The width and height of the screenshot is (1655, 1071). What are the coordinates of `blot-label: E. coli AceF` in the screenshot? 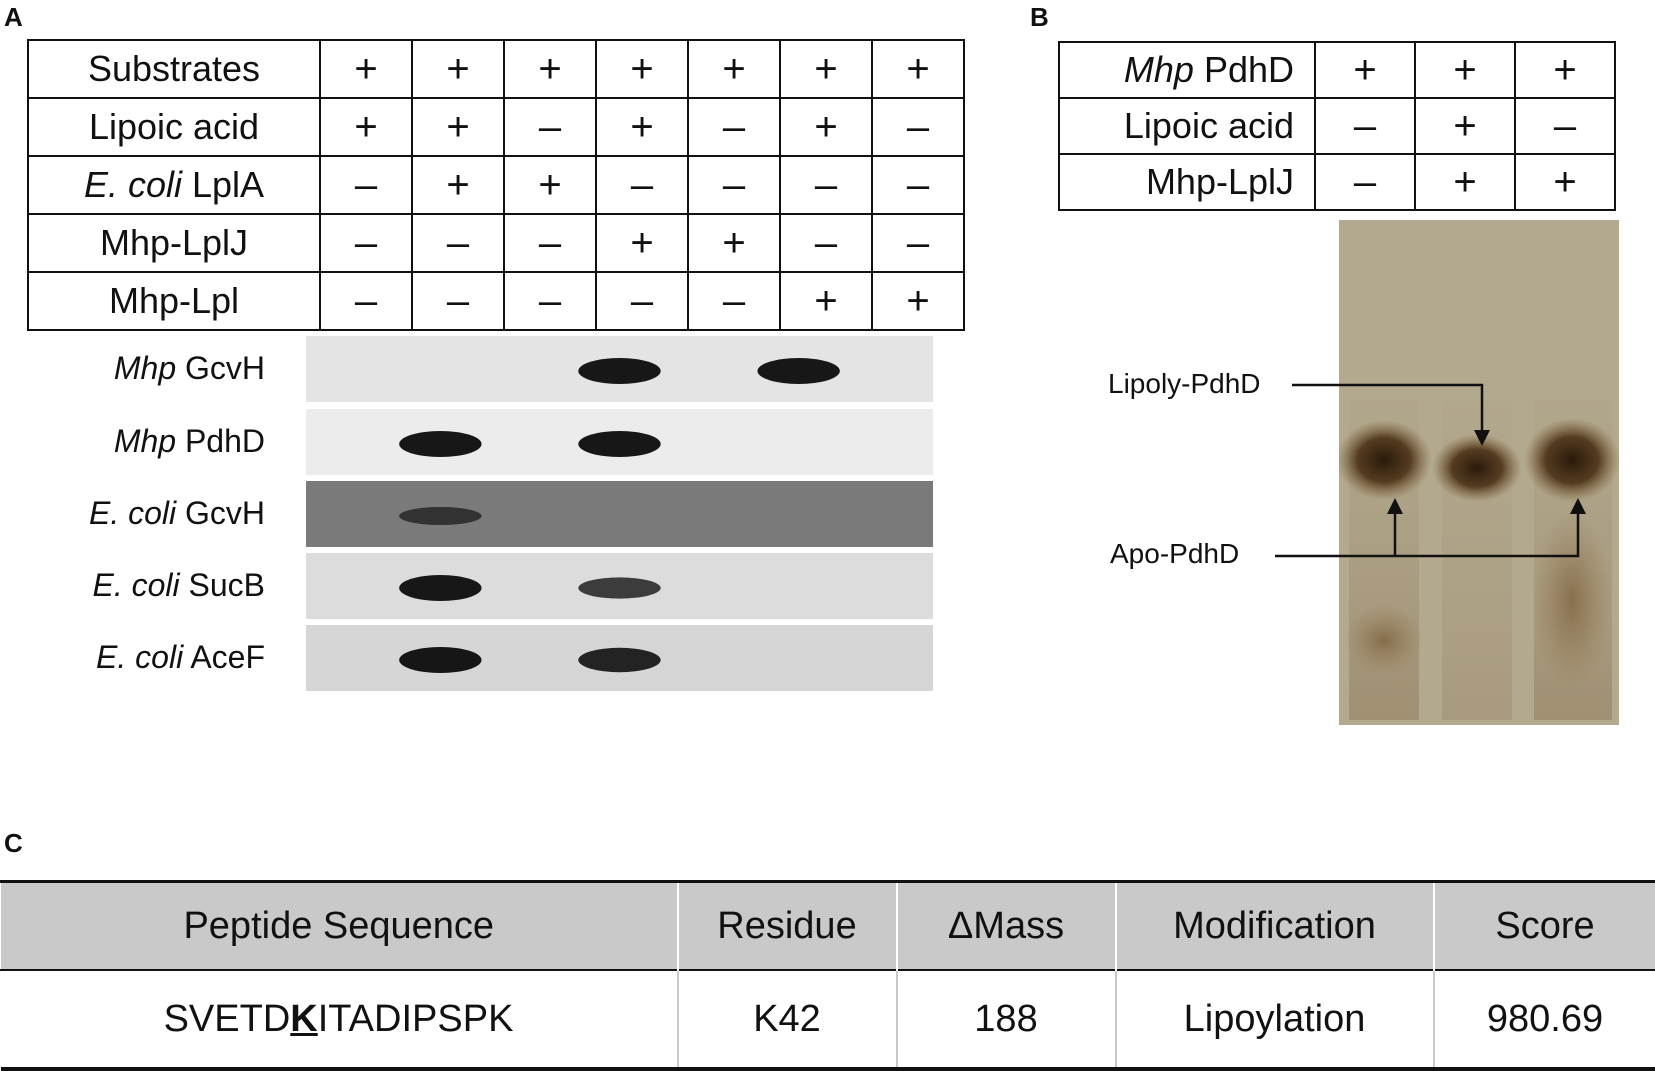 It's located at (180, 657).